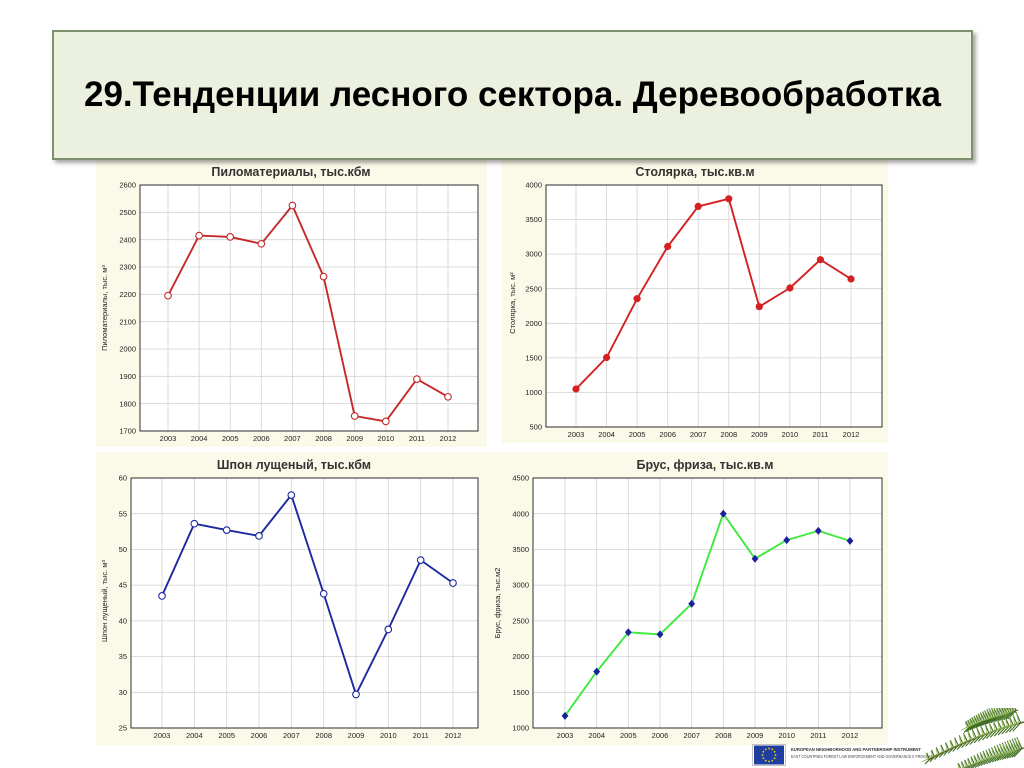 This screenshot has height=768, width=1024. Describe the element at coordinates (533, 254) in the screenshot. I see `y-tick-label: 3000` at that location.